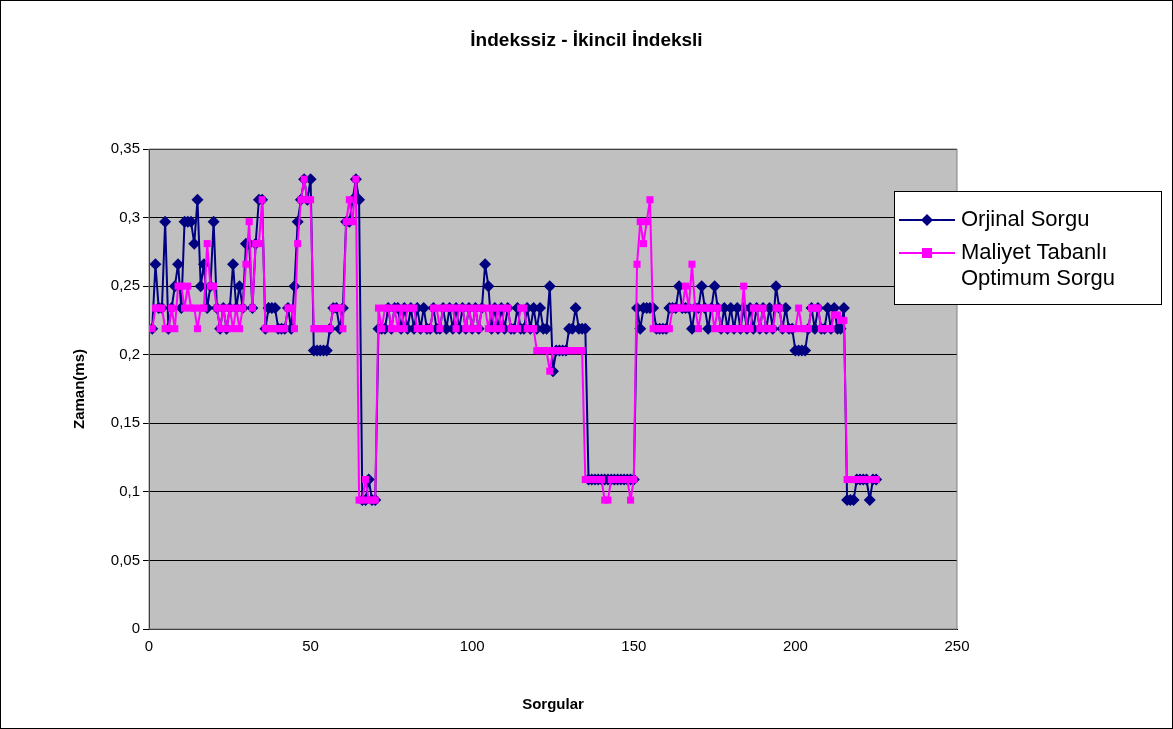 The width and height of the screenshot is (1173, 729). Describe the element at coordinates (310, 646) in the screenshot. I see `x-tick-label: 50` at that location.